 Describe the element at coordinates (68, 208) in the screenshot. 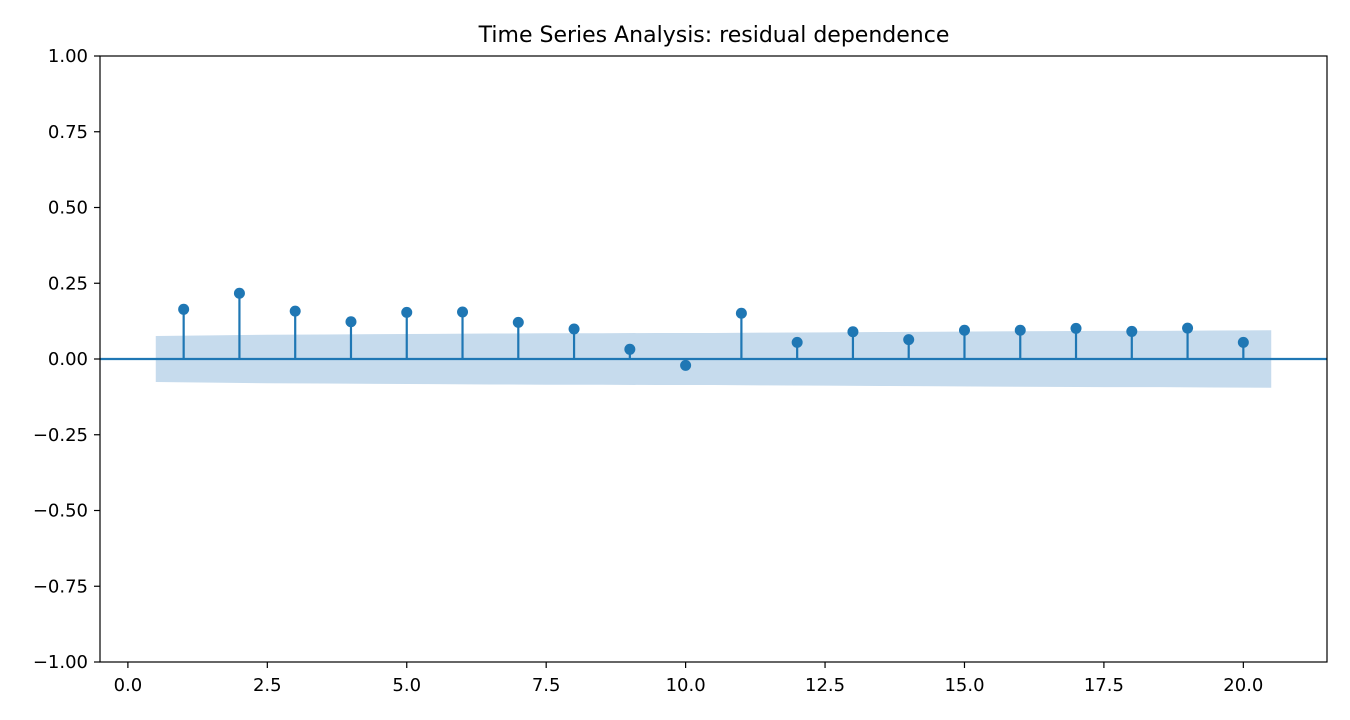

I see `y-tick-label: 0.50` at that location.